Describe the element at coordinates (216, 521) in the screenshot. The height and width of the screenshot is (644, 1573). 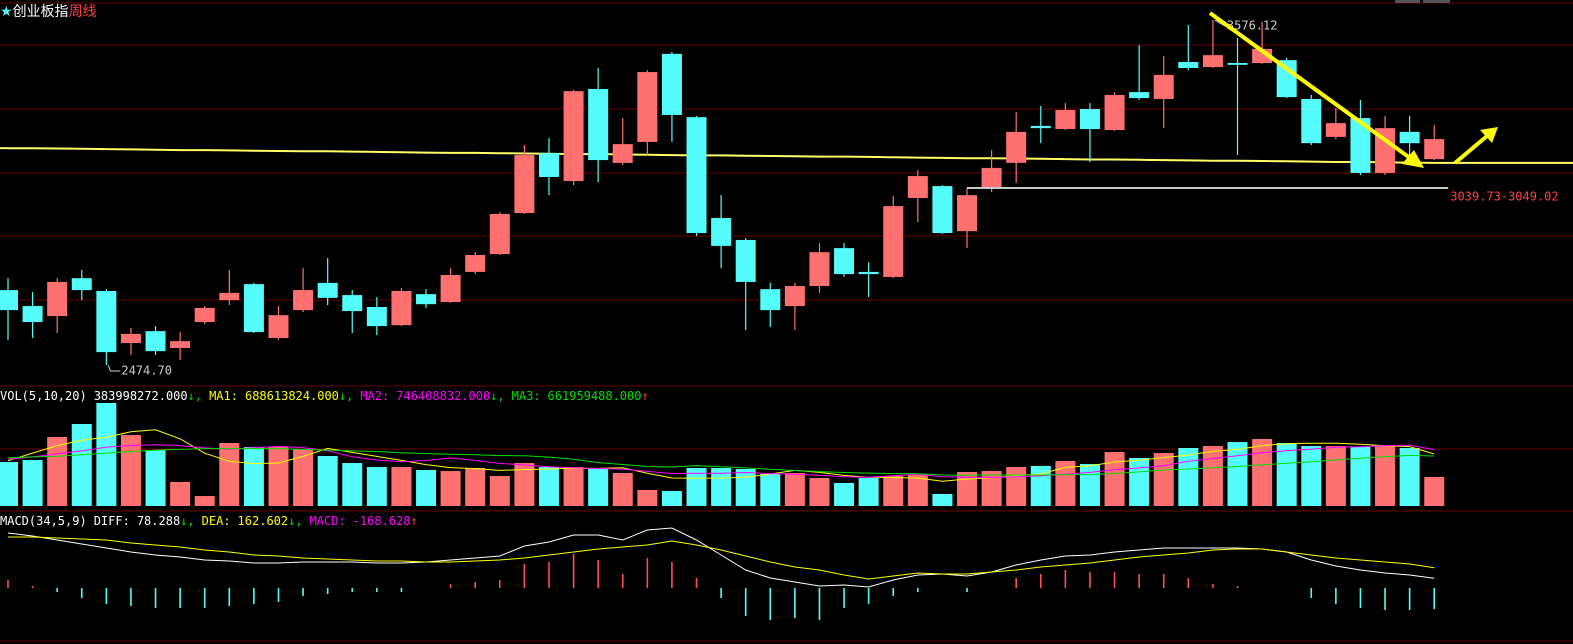
I see `legend-name: DEA:` at that location.